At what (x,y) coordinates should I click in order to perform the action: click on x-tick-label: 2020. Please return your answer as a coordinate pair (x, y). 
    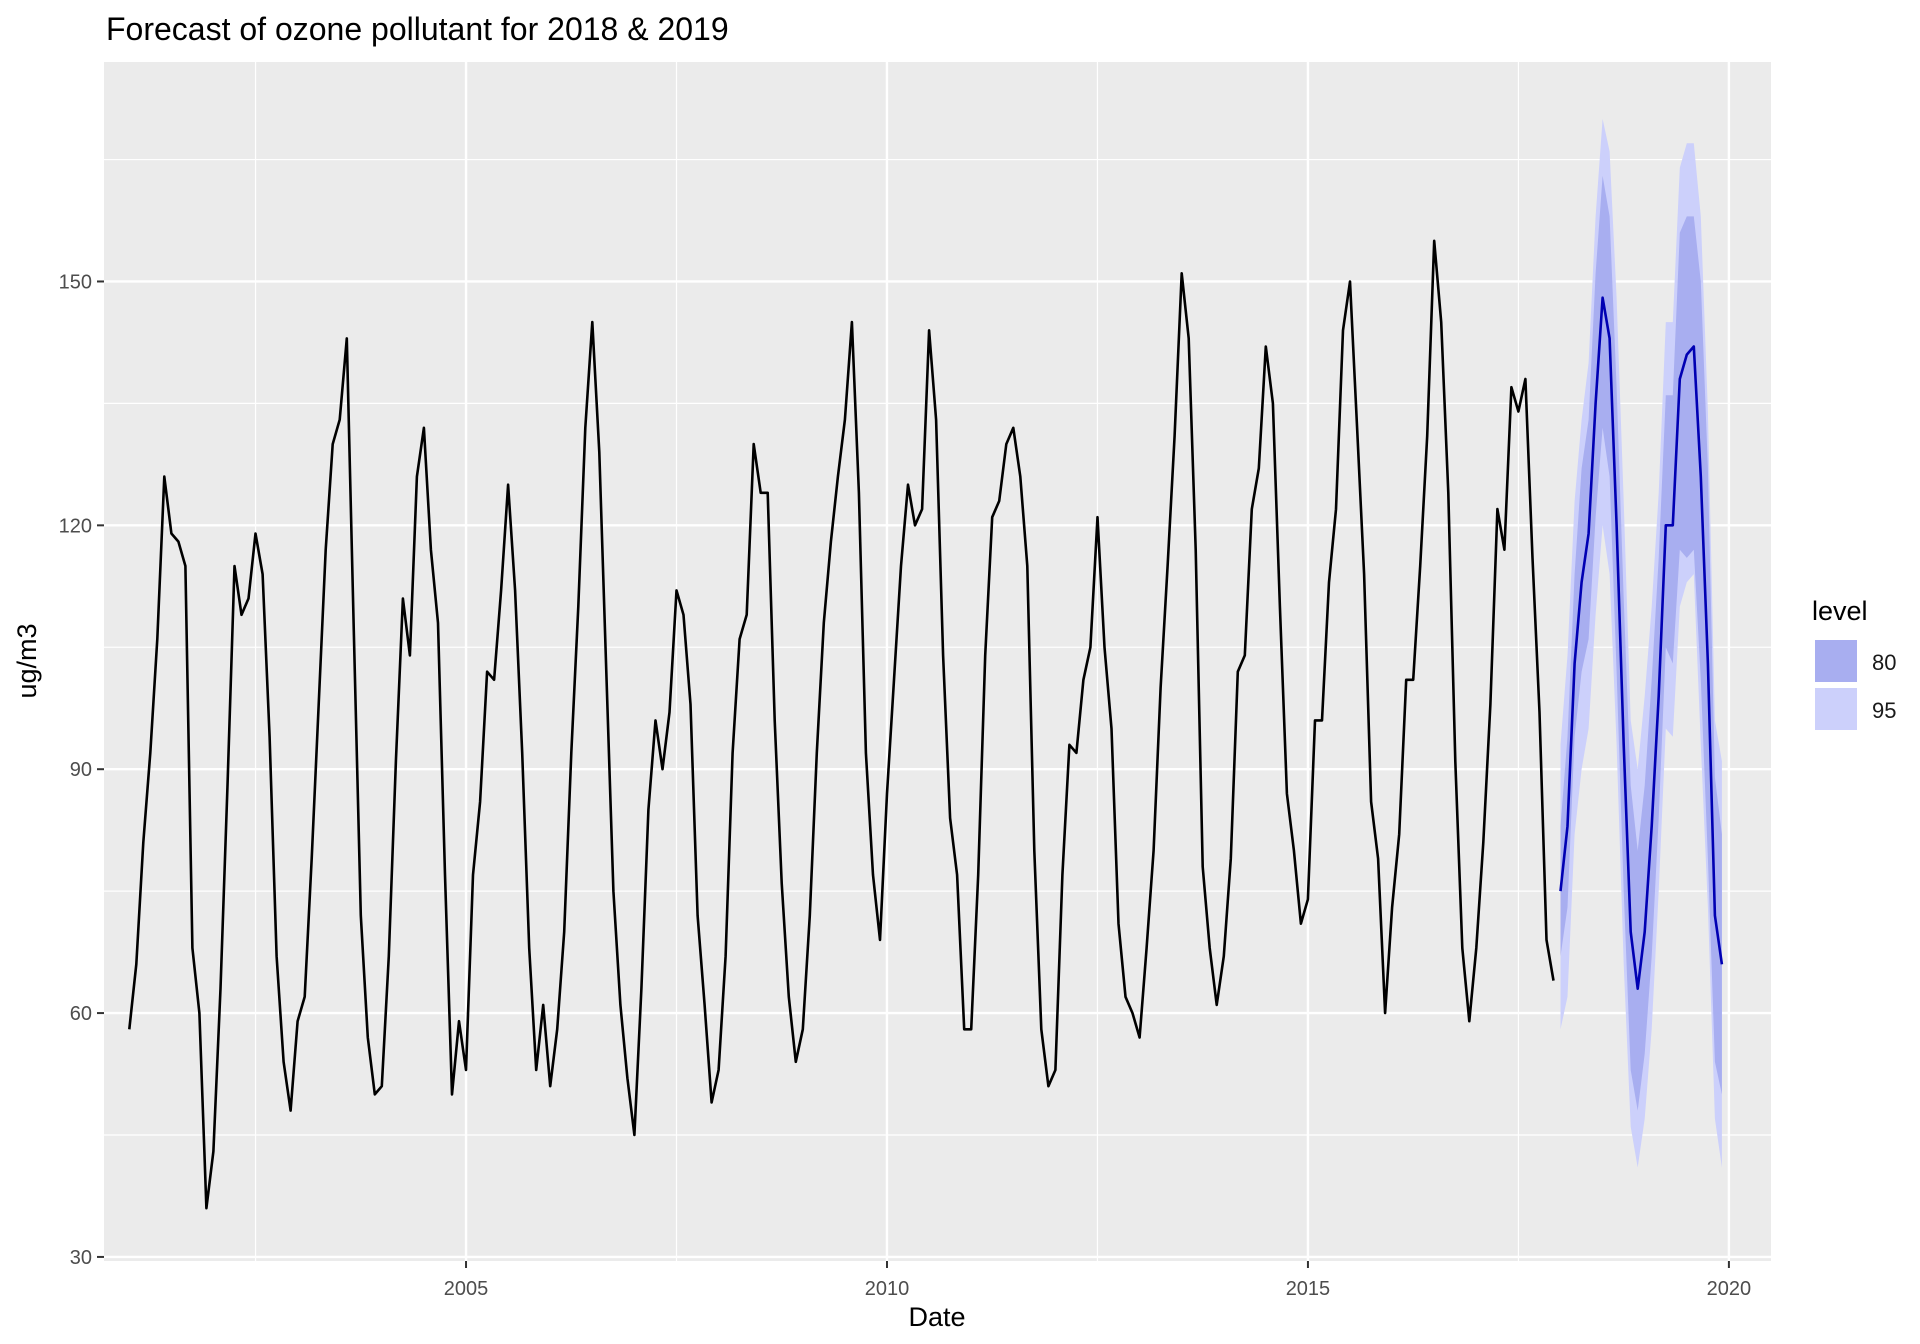
    Looking at the image, I should click on (1729, 1289).